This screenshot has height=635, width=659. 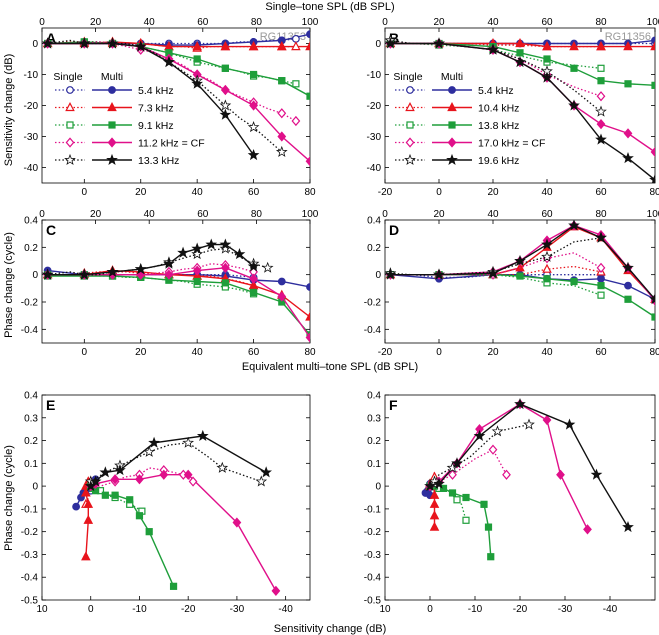 I want to click on top-axis-title: Single–tone SPL (dB SPL), so click(x=329, y=7).